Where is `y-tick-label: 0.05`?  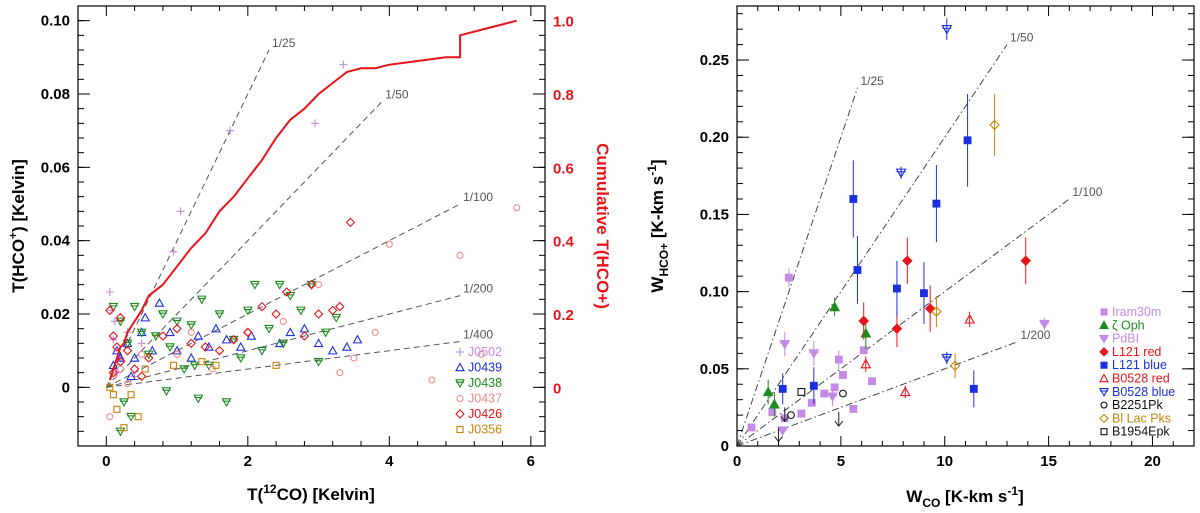
y-tick-label: 0.05 is located at coordinates (714, 369).